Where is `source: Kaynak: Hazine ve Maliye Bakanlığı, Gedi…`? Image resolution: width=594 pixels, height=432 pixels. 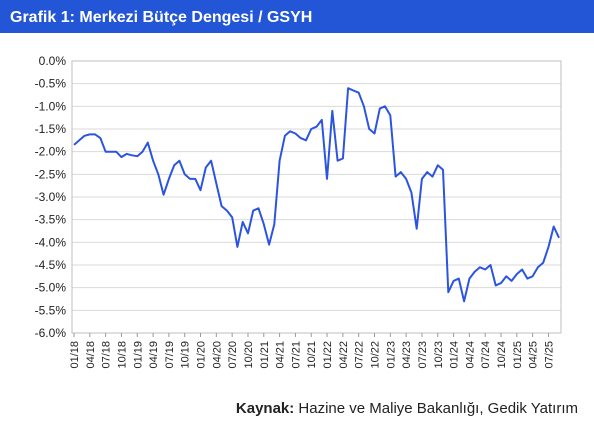 source: Kaynak: Hazine ve Maliye Bakanlığı, Gedi… is located at coordinates (407, 408).